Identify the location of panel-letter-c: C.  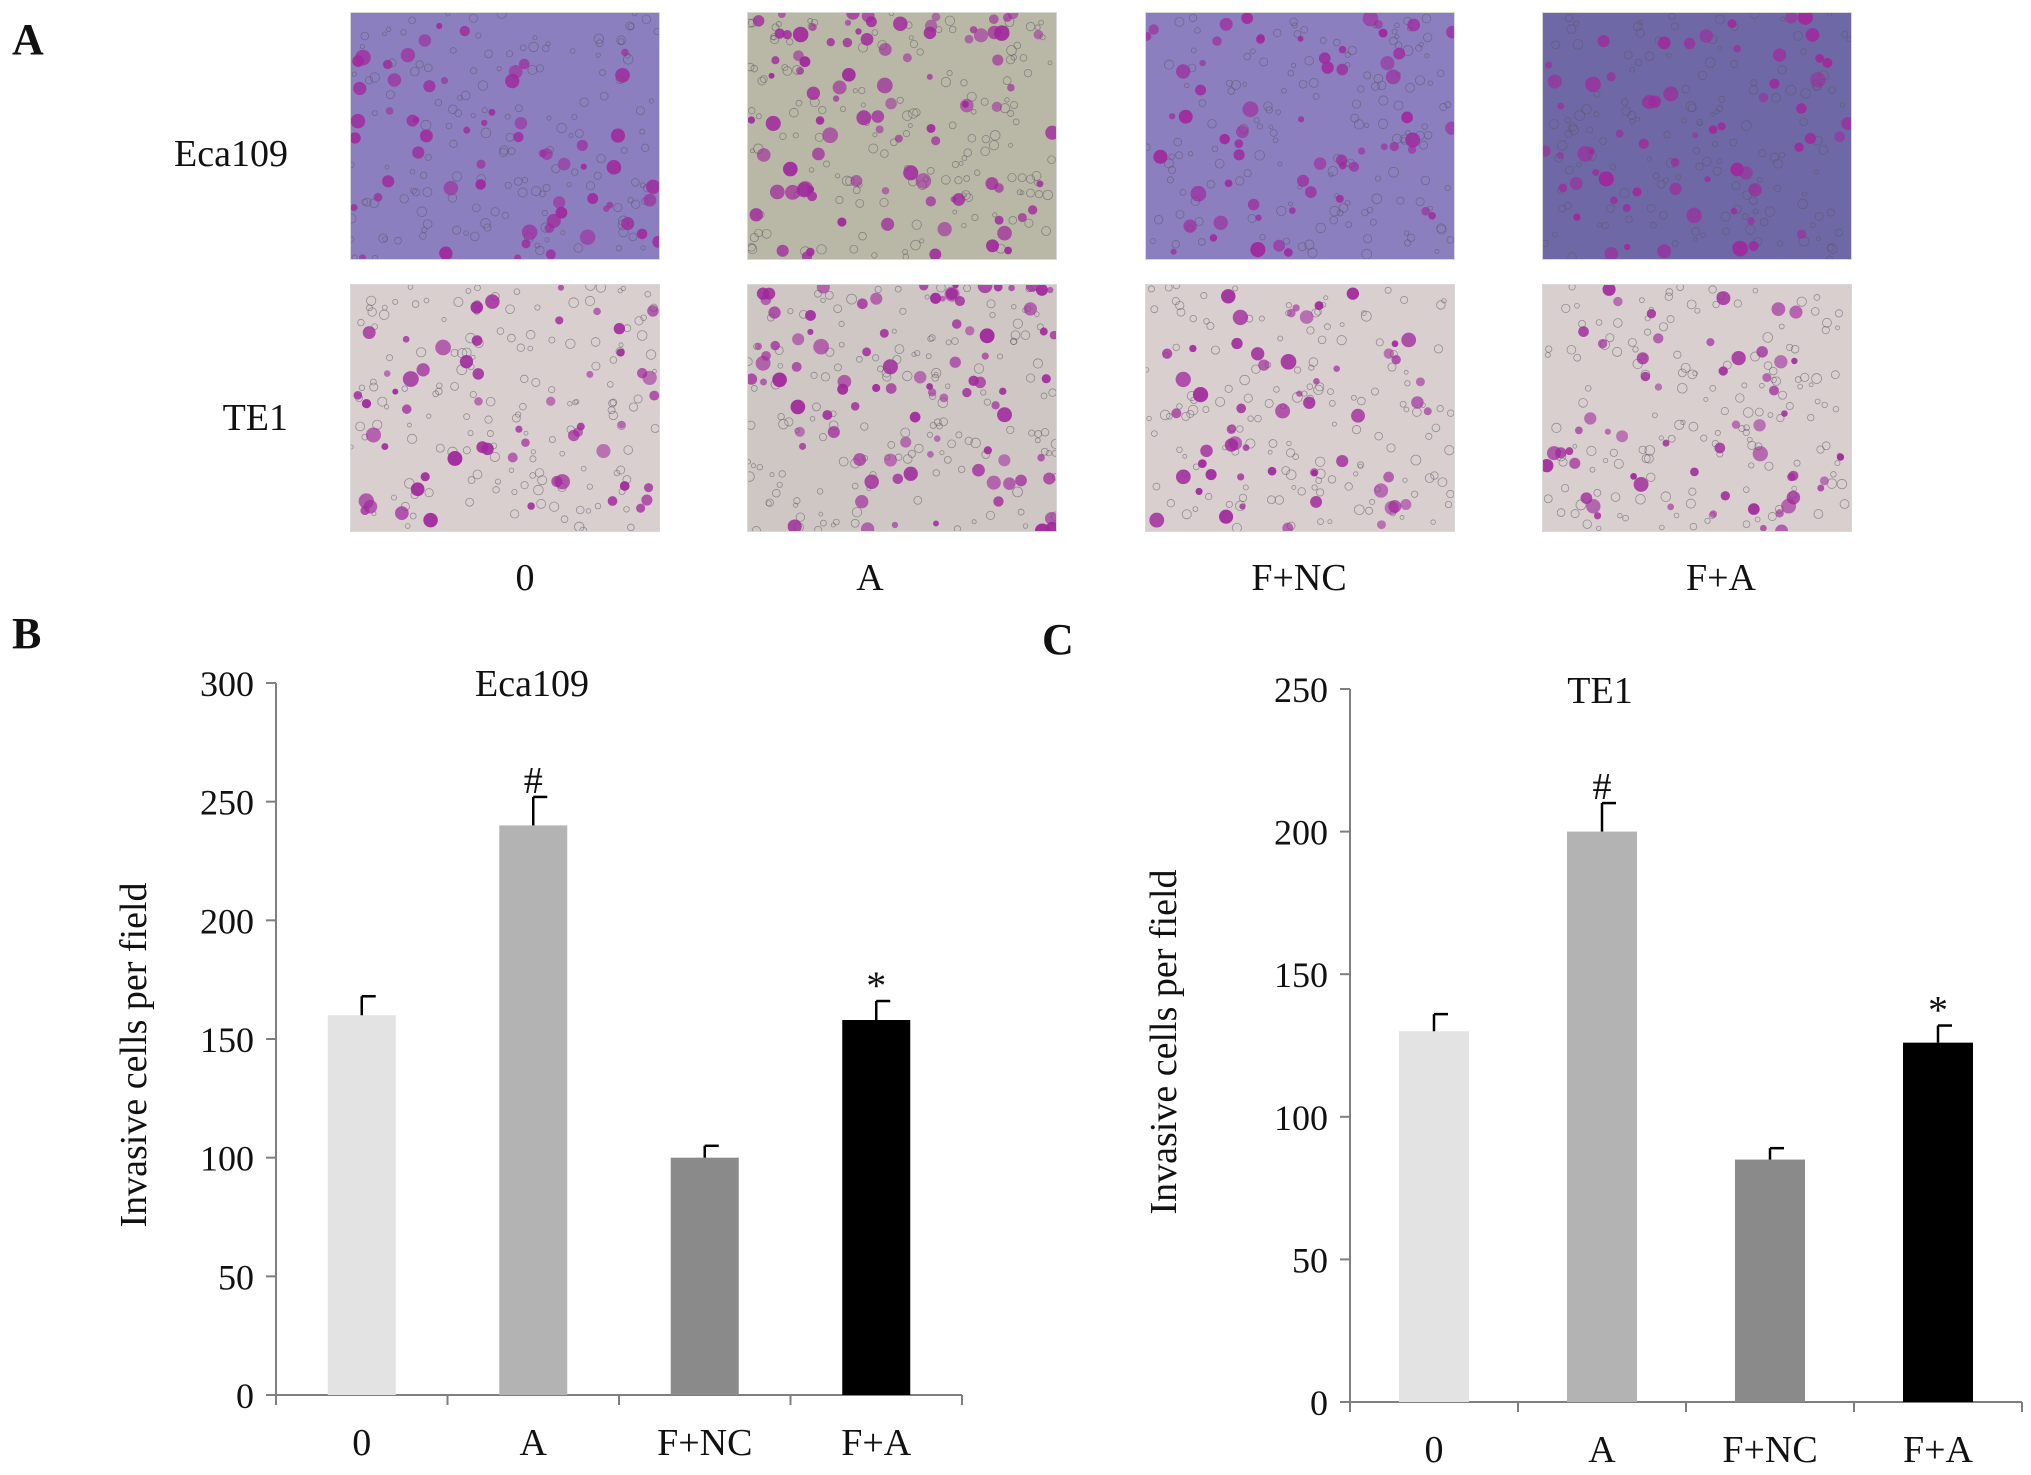
(1058, 639).